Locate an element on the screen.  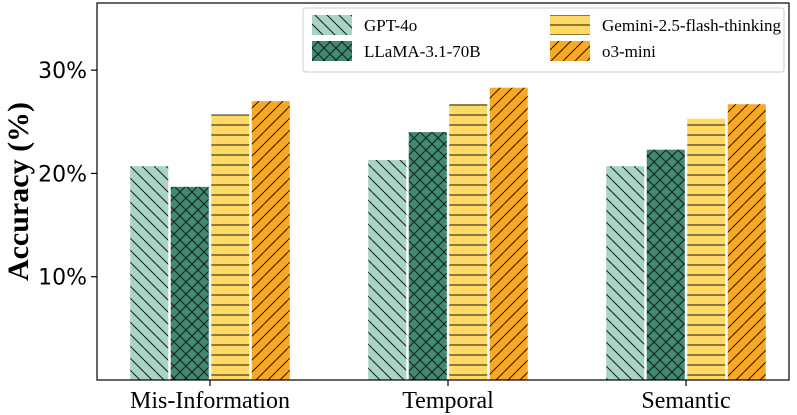
legend-label-gpt-4o: GPT-4o is located at coordinates (390, 25).